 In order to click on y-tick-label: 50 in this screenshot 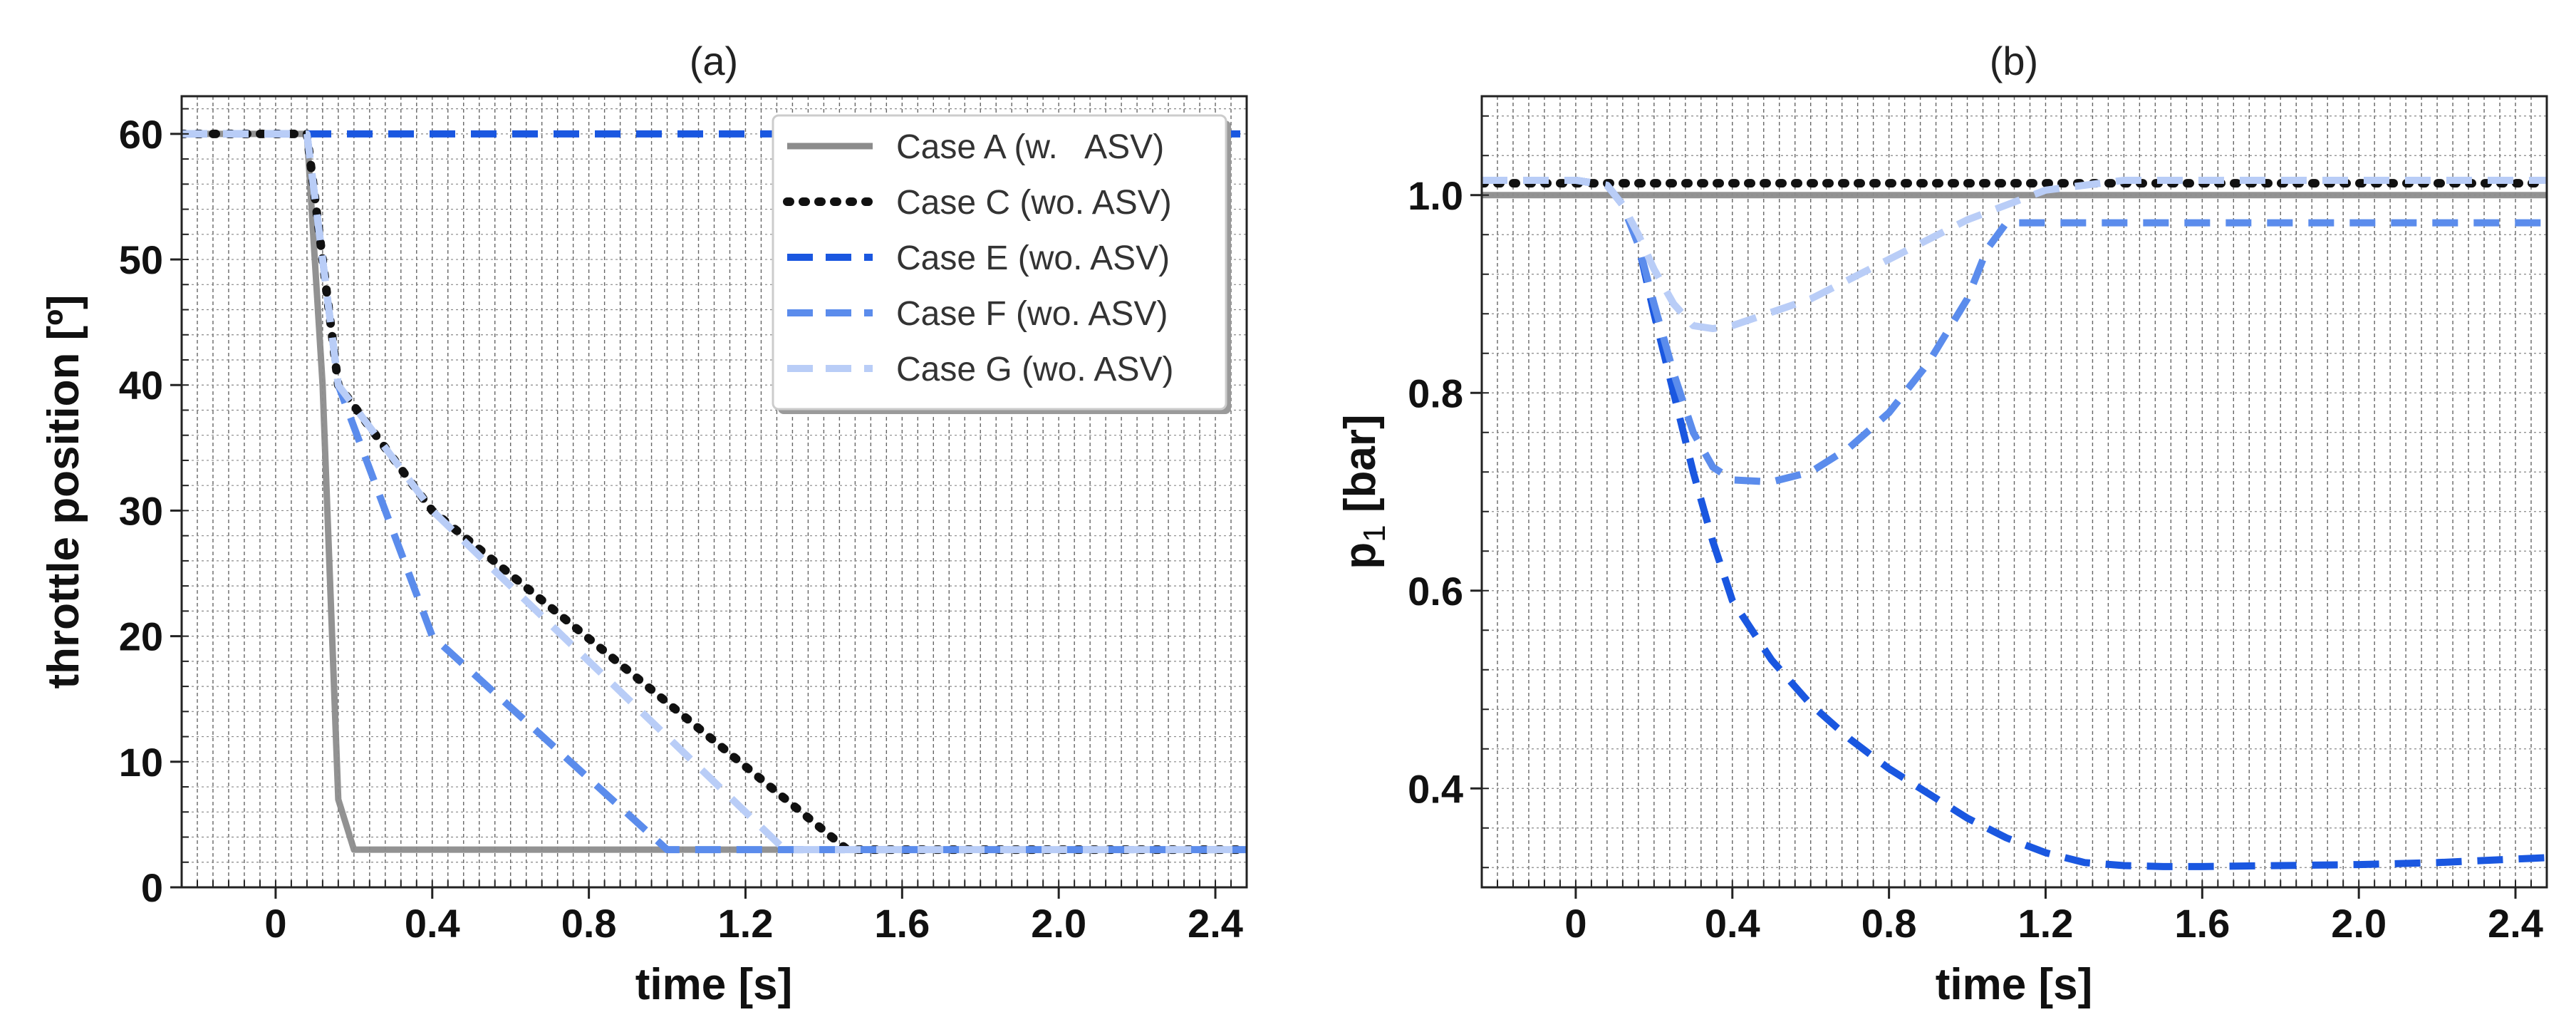, I will do `click(141, 259)`.